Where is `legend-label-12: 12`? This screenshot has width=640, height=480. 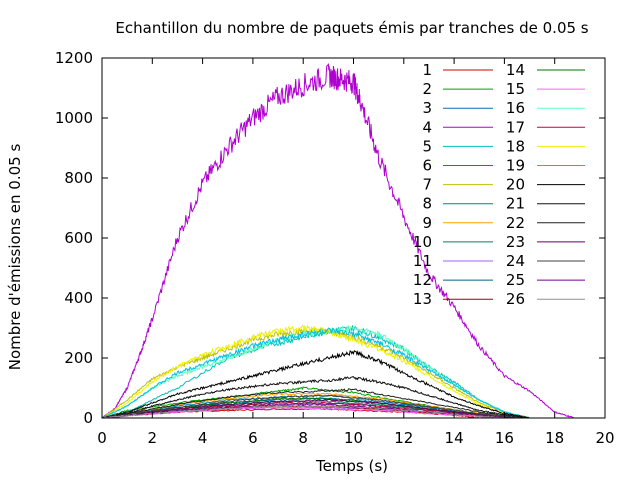 legend-label-12: 12 is located at coordinates (422, 280).